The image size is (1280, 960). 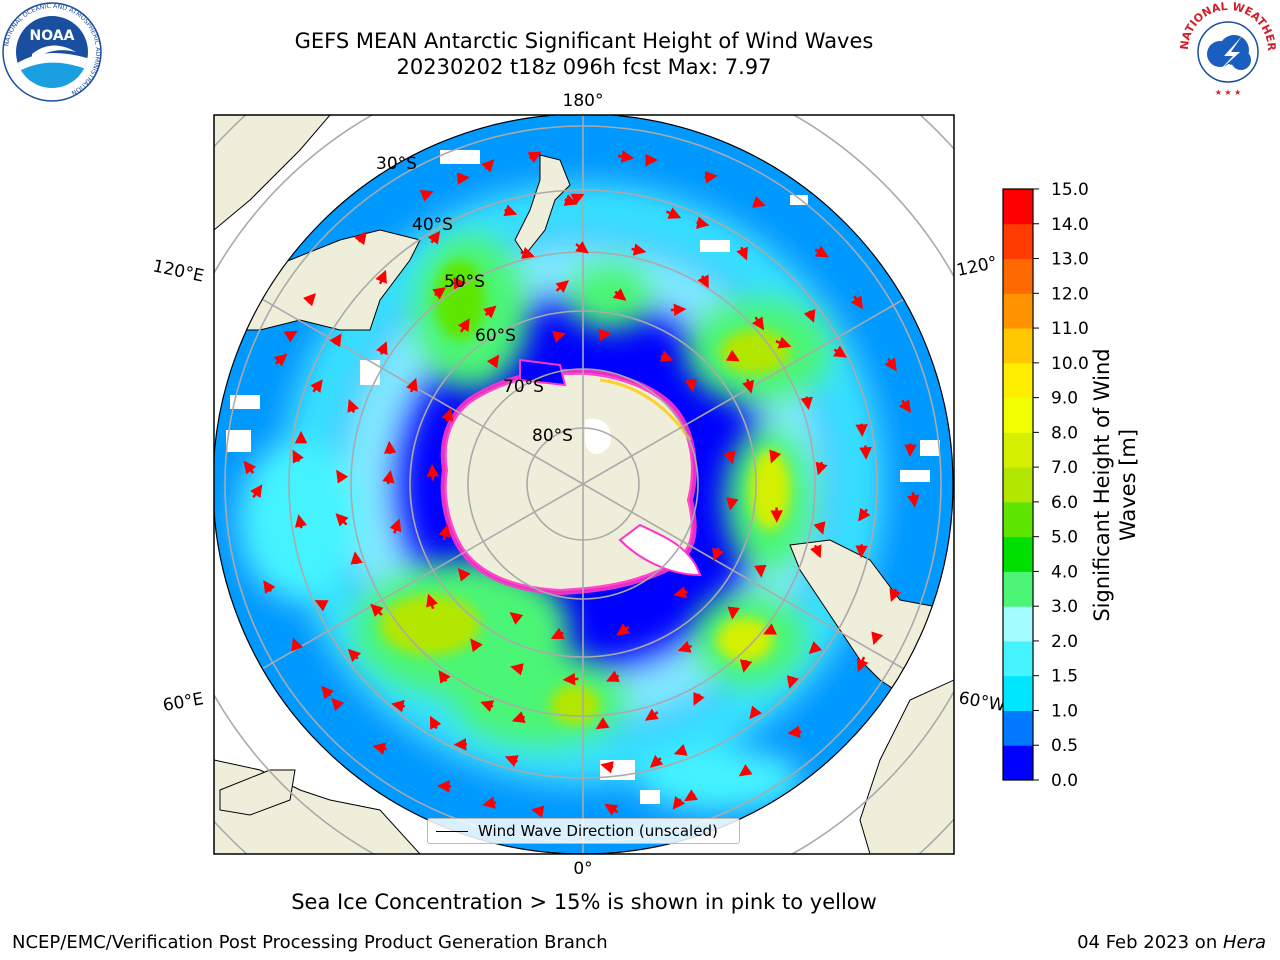 I want to click on colorbar-tick-label: 3.0, so click(x=1064, y=607).